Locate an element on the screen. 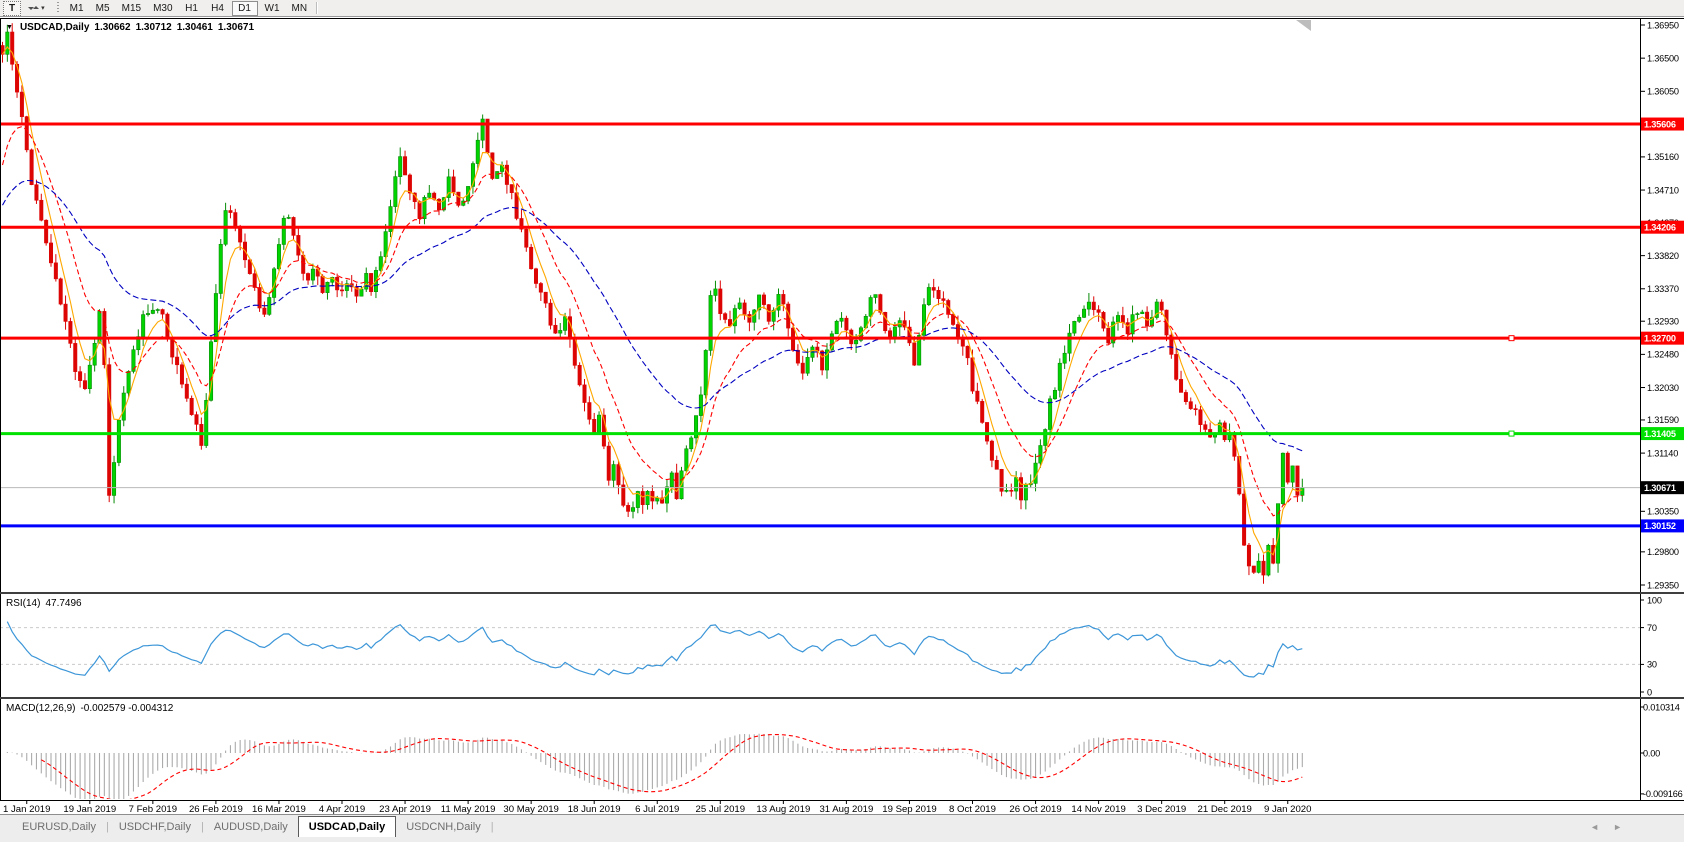 This screenshot has width=1684, height=842. rsi-tick-label: 70 is located at coordinates (1652, 628).